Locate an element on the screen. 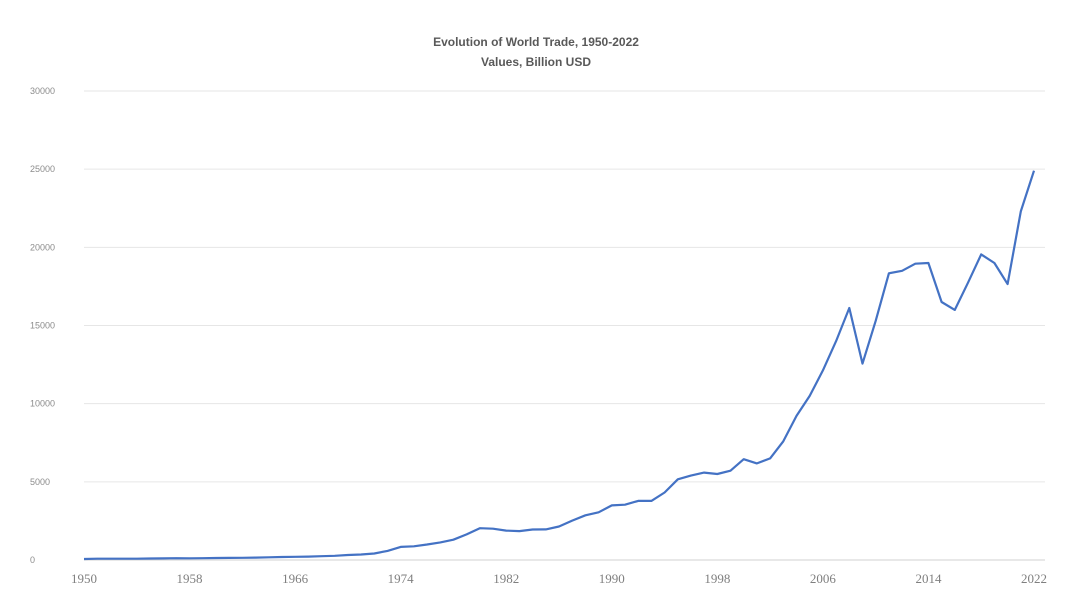  x-tick-label: 2006 is located at coordinates (823, 578).